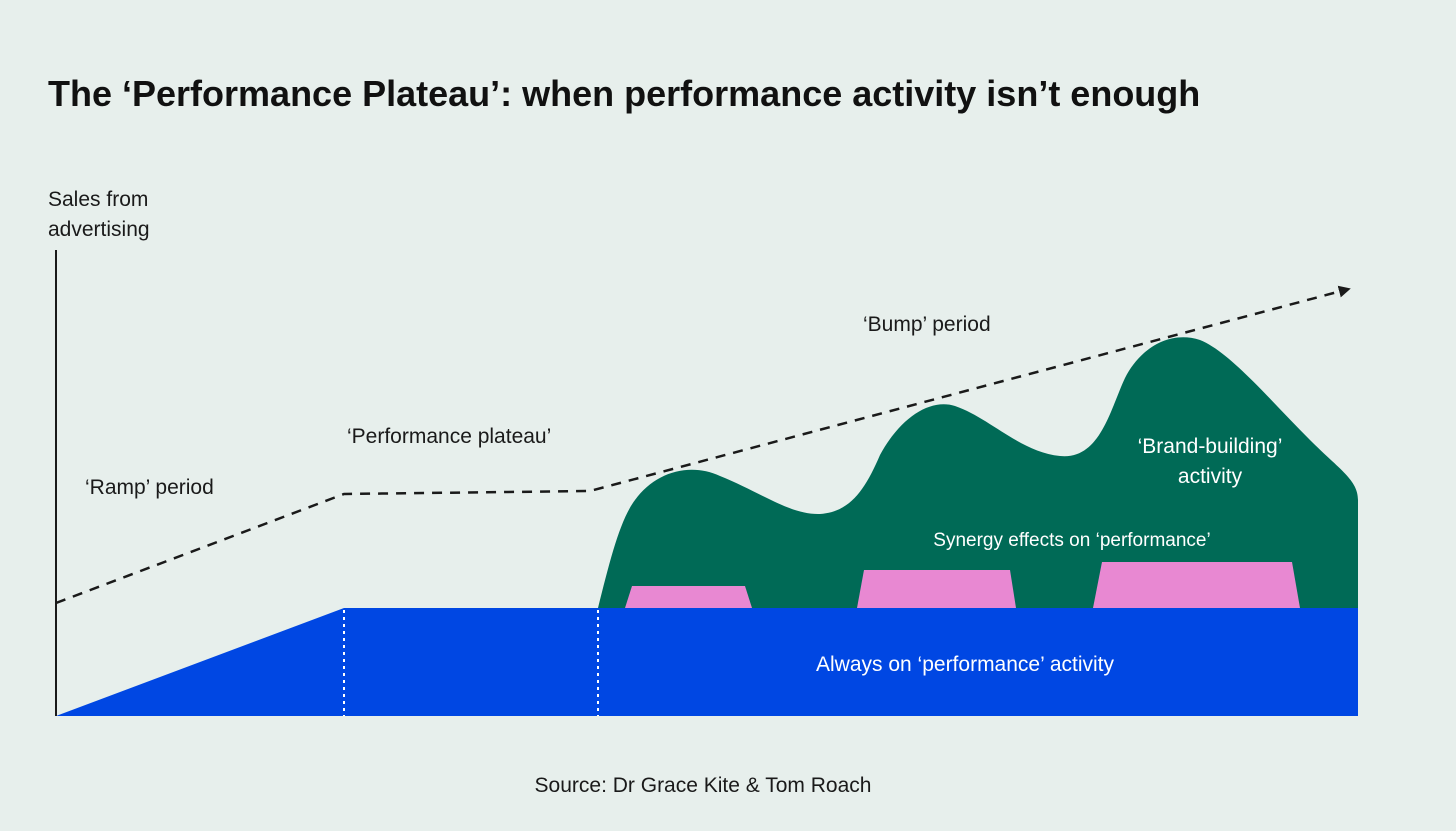 Image resolution: width=1456 pixels, height=831 pixels. What do you see at coordinates (149, 487) in the screenshot?
I see `ramp-period-label: ‘Ramp’ period` at bounding box center [149, 487].